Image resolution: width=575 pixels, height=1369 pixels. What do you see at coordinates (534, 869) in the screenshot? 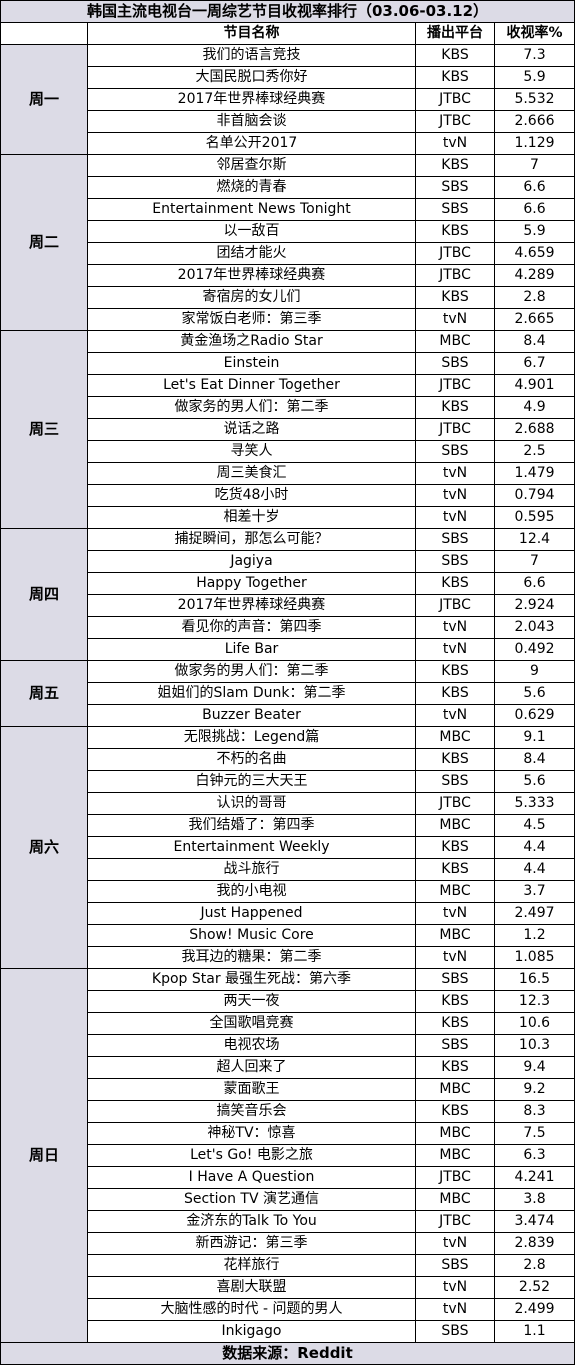
I see `rating-cell: 4.4` at bounding box center [534, 869].